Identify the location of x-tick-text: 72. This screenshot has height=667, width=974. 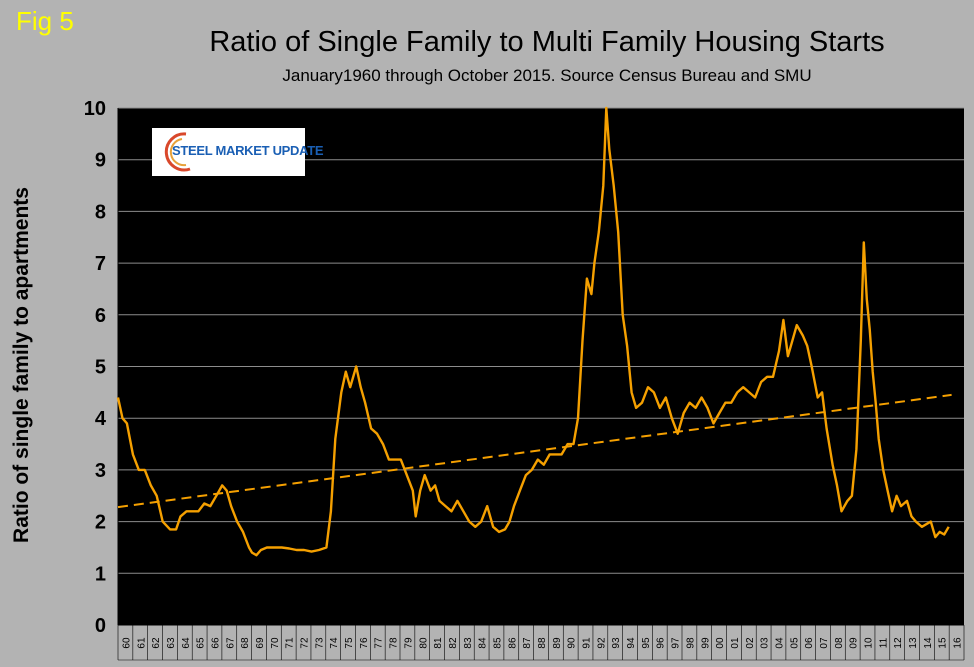
(305, 643).